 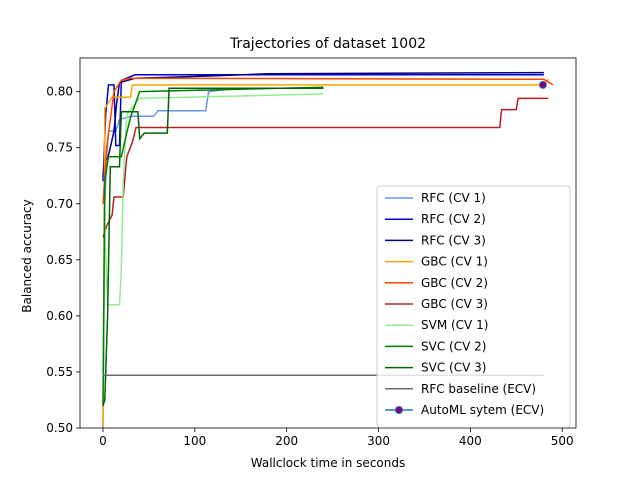 What do you see at coordinates (453, 346) in the screenshot?
I see `legend-label-7: SVC (CV 2)` at bounding box center [453, 346].